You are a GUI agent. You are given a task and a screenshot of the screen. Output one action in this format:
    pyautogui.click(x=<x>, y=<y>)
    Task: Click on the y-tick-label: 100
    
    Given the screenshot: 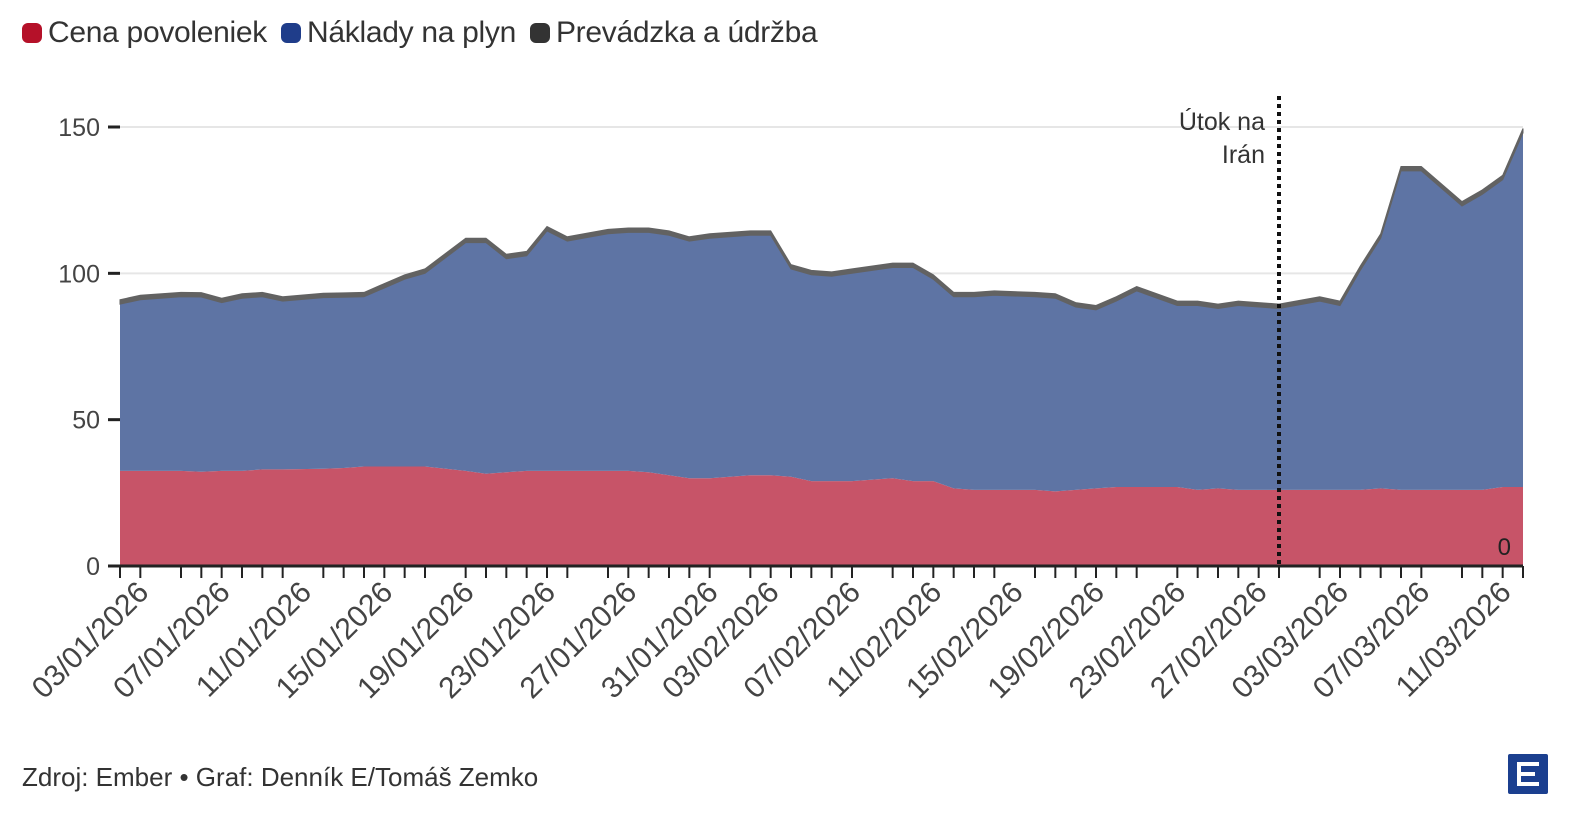 What is the action you would take?
    pyautogui.click(x=79, y=274)
    